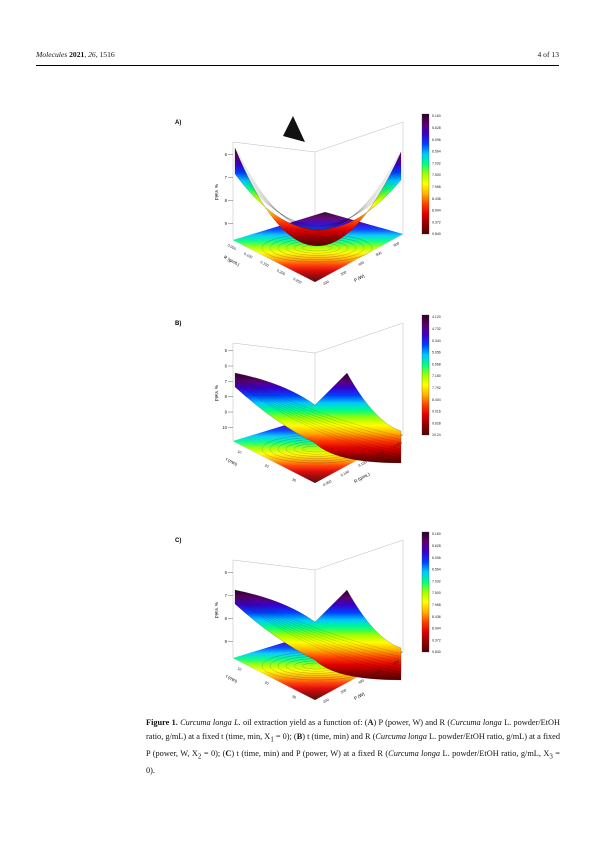 The image size is (595, 842). I want to click on caption-text: = 0)., so click(353, 761).